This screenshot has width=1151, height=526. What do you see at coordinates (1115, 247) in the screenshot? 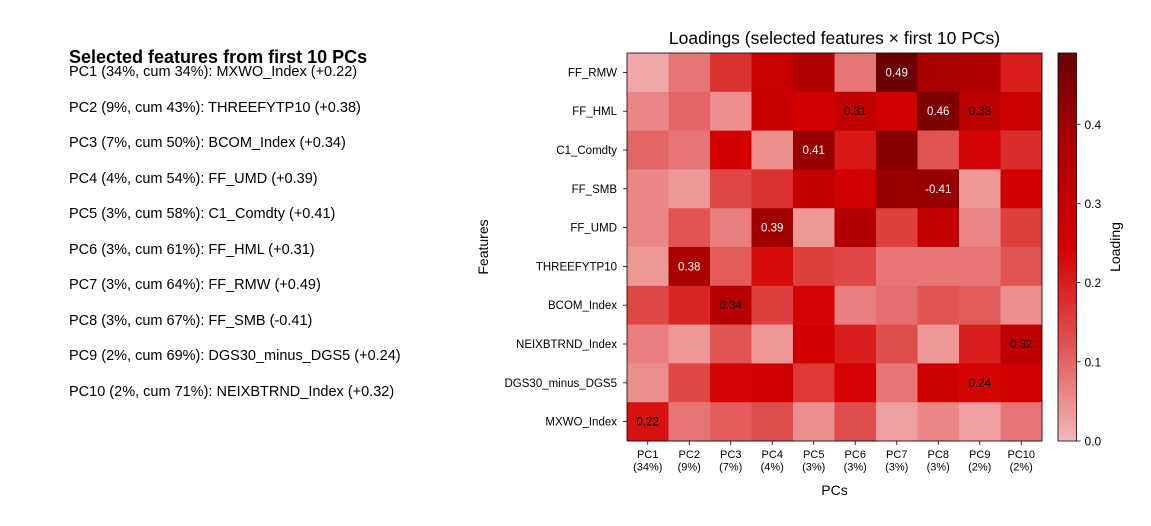
I see `colorbar-label: Loading` at bounding box center [1115, 247].